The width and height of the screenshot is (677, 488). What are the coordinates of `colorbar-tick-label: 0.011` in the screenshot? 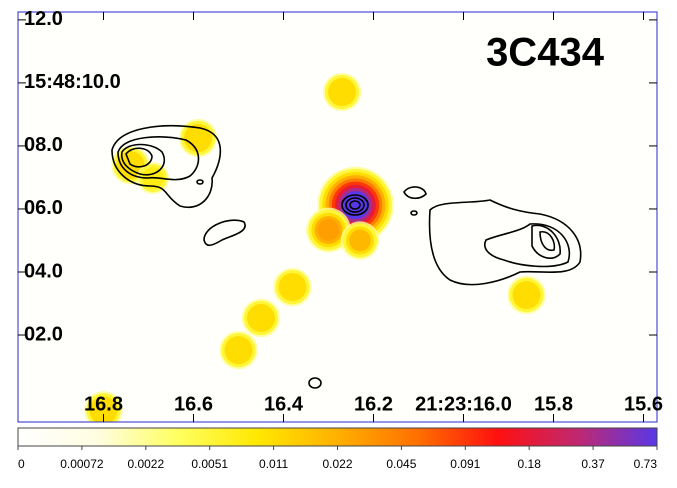 It's located at (273, 464).